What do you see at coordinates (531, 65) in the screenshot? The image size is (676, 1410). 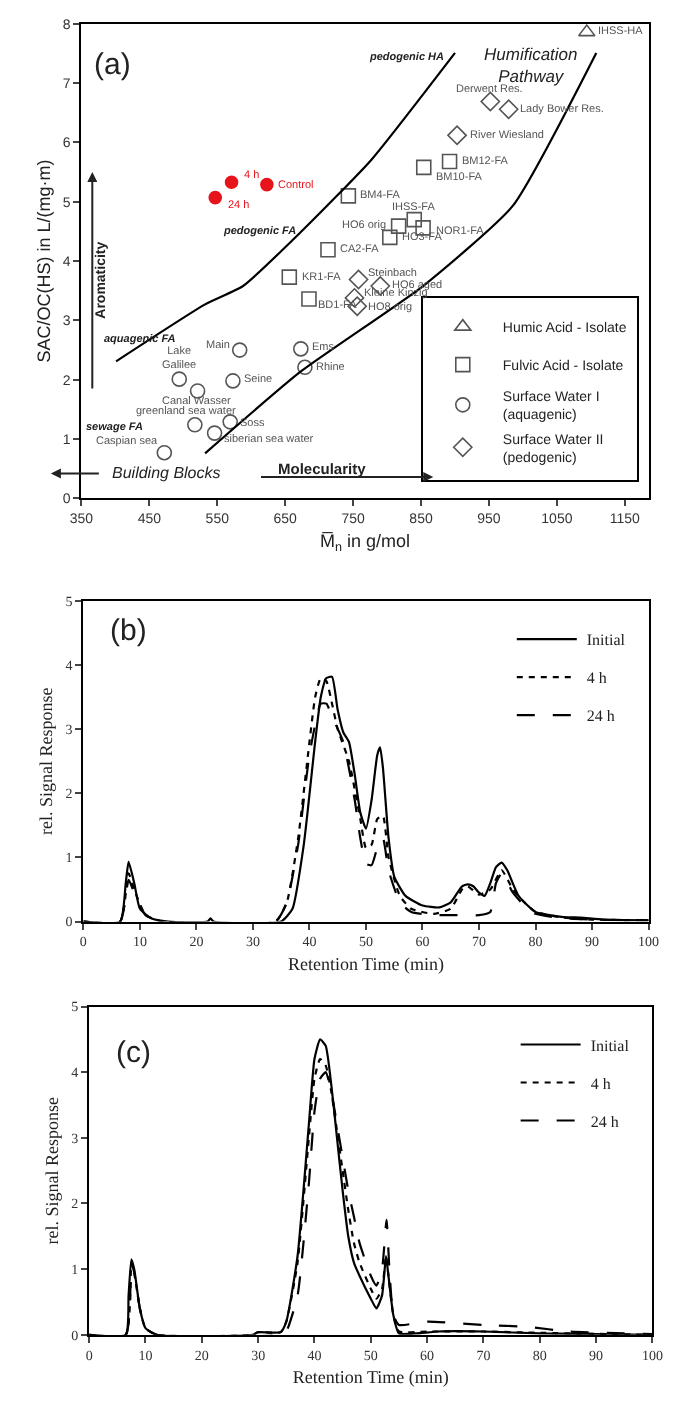 I see `annotation: Humification Pathway` at bounding box center [531, 65].